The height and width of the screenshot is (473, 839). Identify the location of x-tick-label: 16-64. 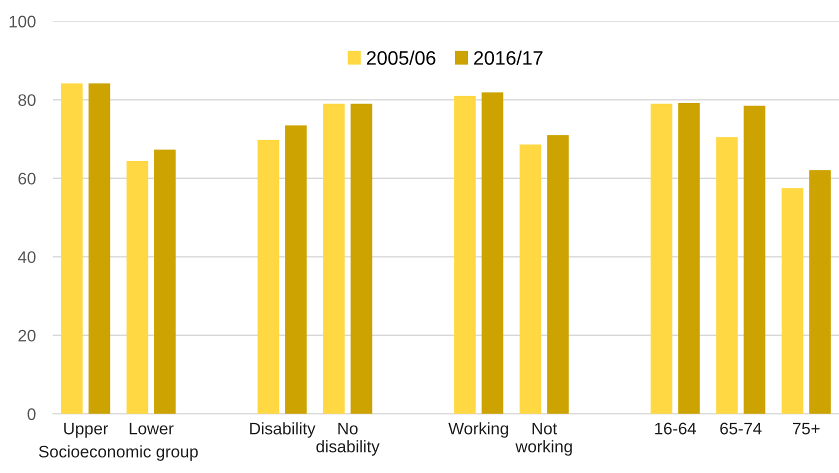
(675, 428).